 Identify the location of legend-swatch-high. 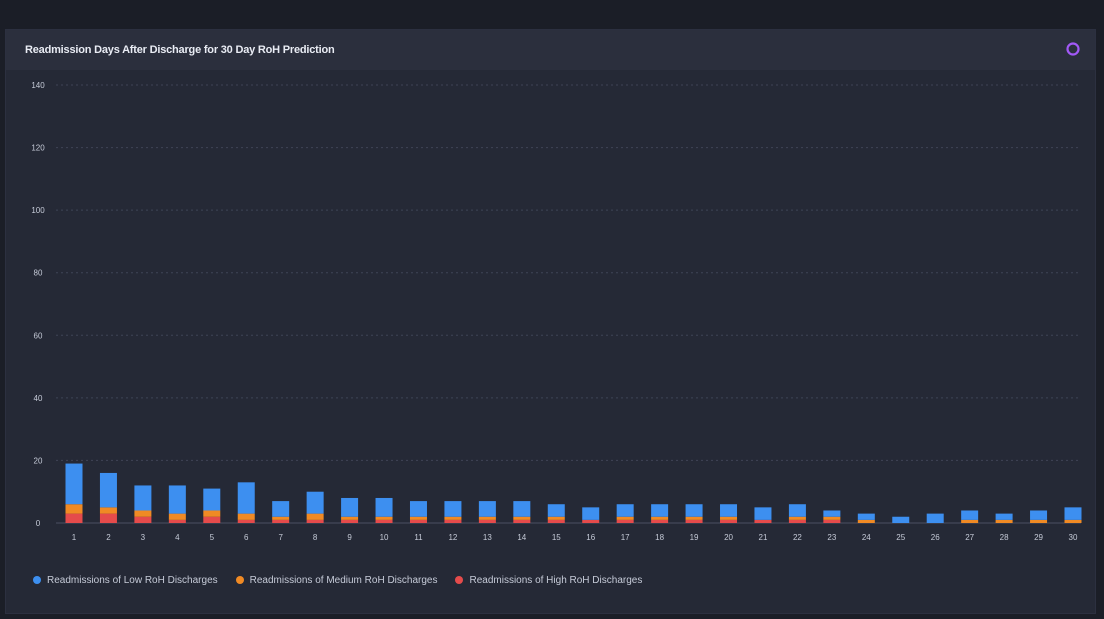
(459, 580).